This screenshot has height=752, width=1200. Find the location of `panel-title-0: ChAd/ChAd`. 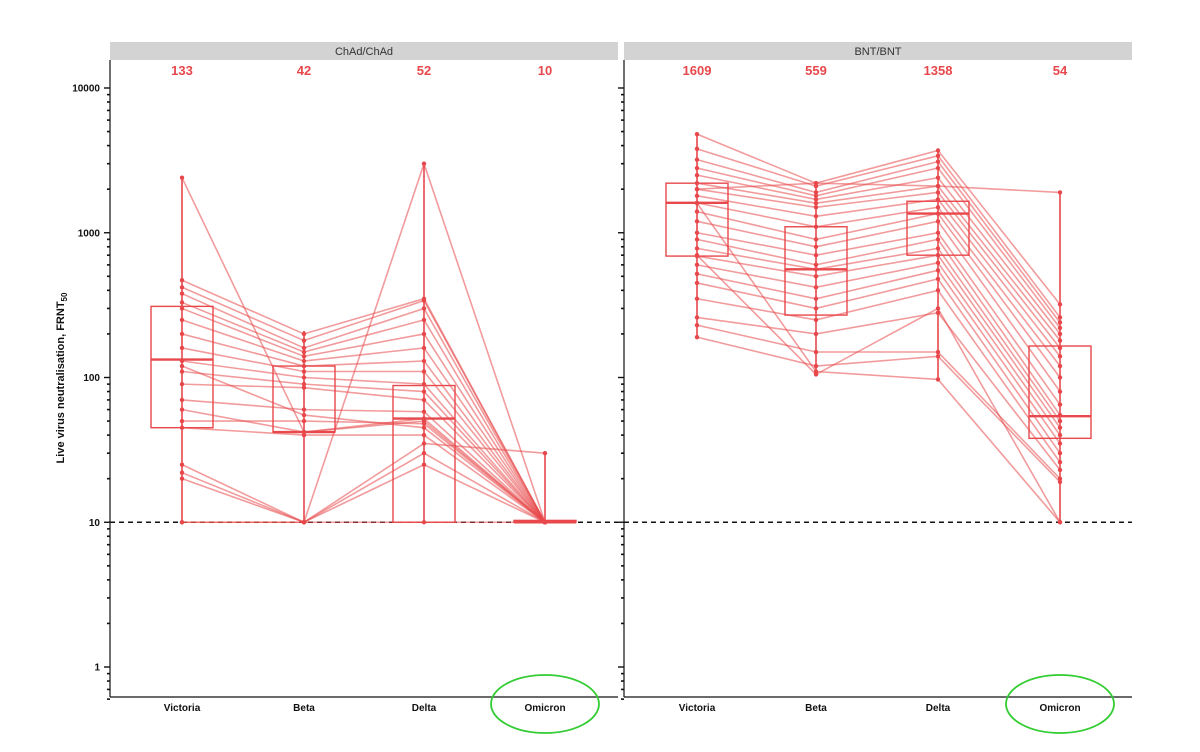

panel-title-0: ChAd/ChAd is located at coordinates (364, 52).